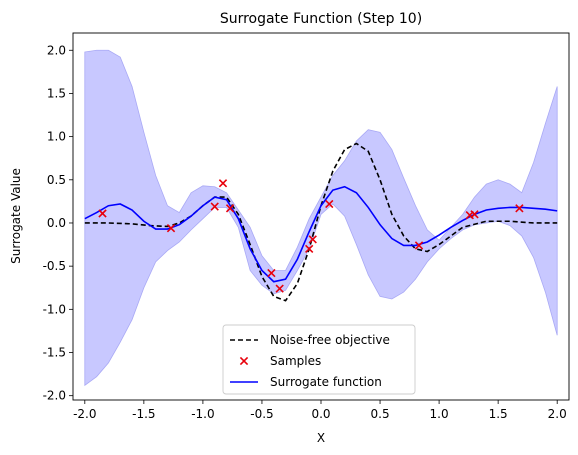 This screenshot has width=578, height=455. Describe the element at coordinates (380, 414) in the screenshot. I see `x-tick-label: 0.5` at that location.